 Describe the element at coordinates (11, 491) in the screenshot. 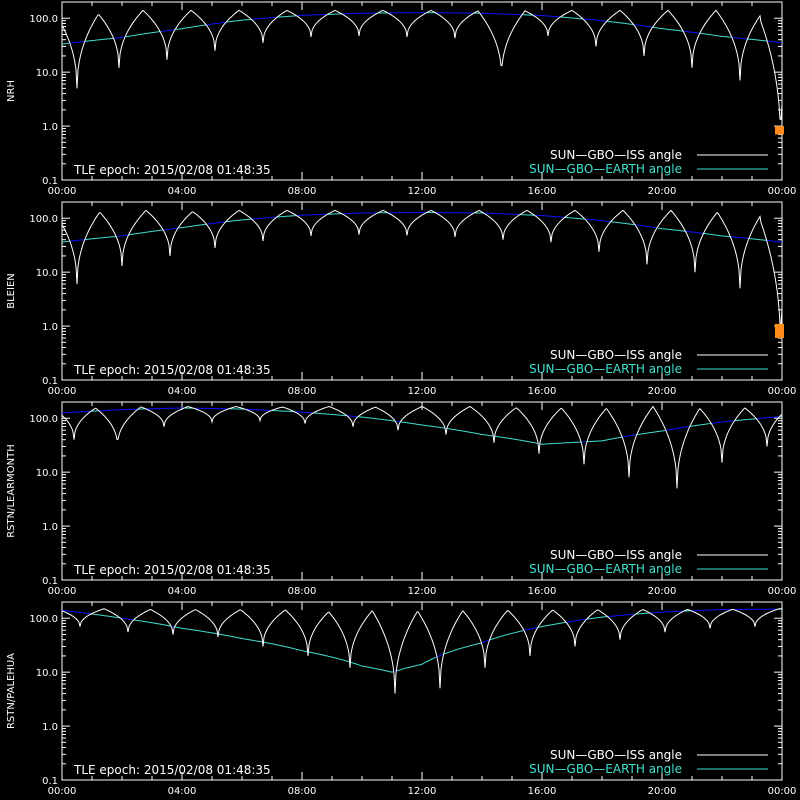

I see `y-axis-label: RSTN/LEARMONTH` at that location.